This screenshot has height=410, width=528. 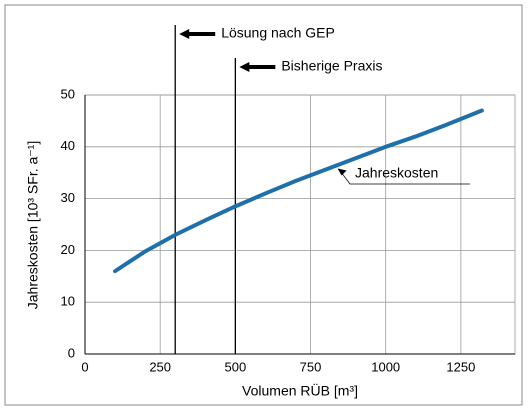 What do you see at coordinates (342, 172) in the screenshot?
I see `leader-arrow` at bounding box center [342, 172].